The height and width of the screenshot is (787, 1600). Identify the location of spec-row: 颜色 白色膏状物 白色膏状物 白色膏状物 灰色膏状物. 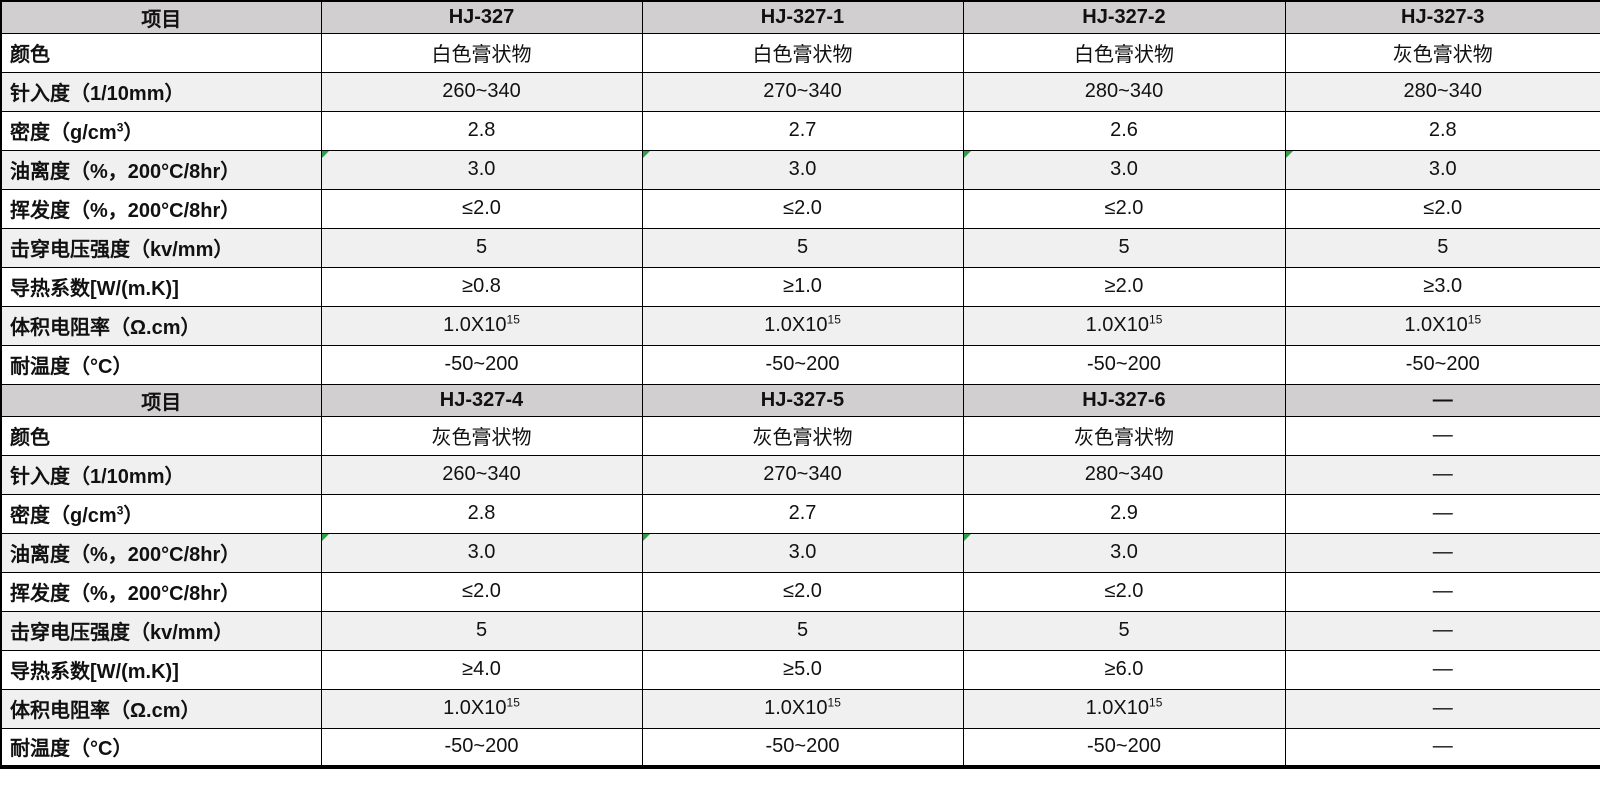
(800, 52).